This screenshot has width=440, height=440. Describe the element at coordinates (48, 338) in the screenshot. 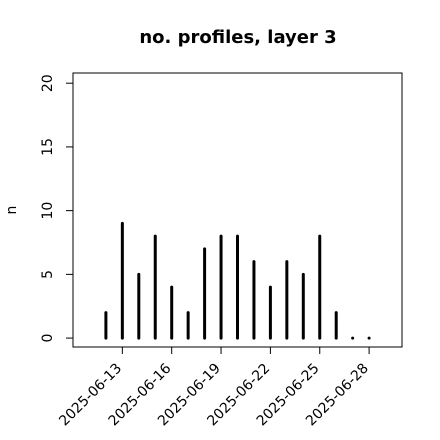

I see `y-tick-label: 0` at that location.